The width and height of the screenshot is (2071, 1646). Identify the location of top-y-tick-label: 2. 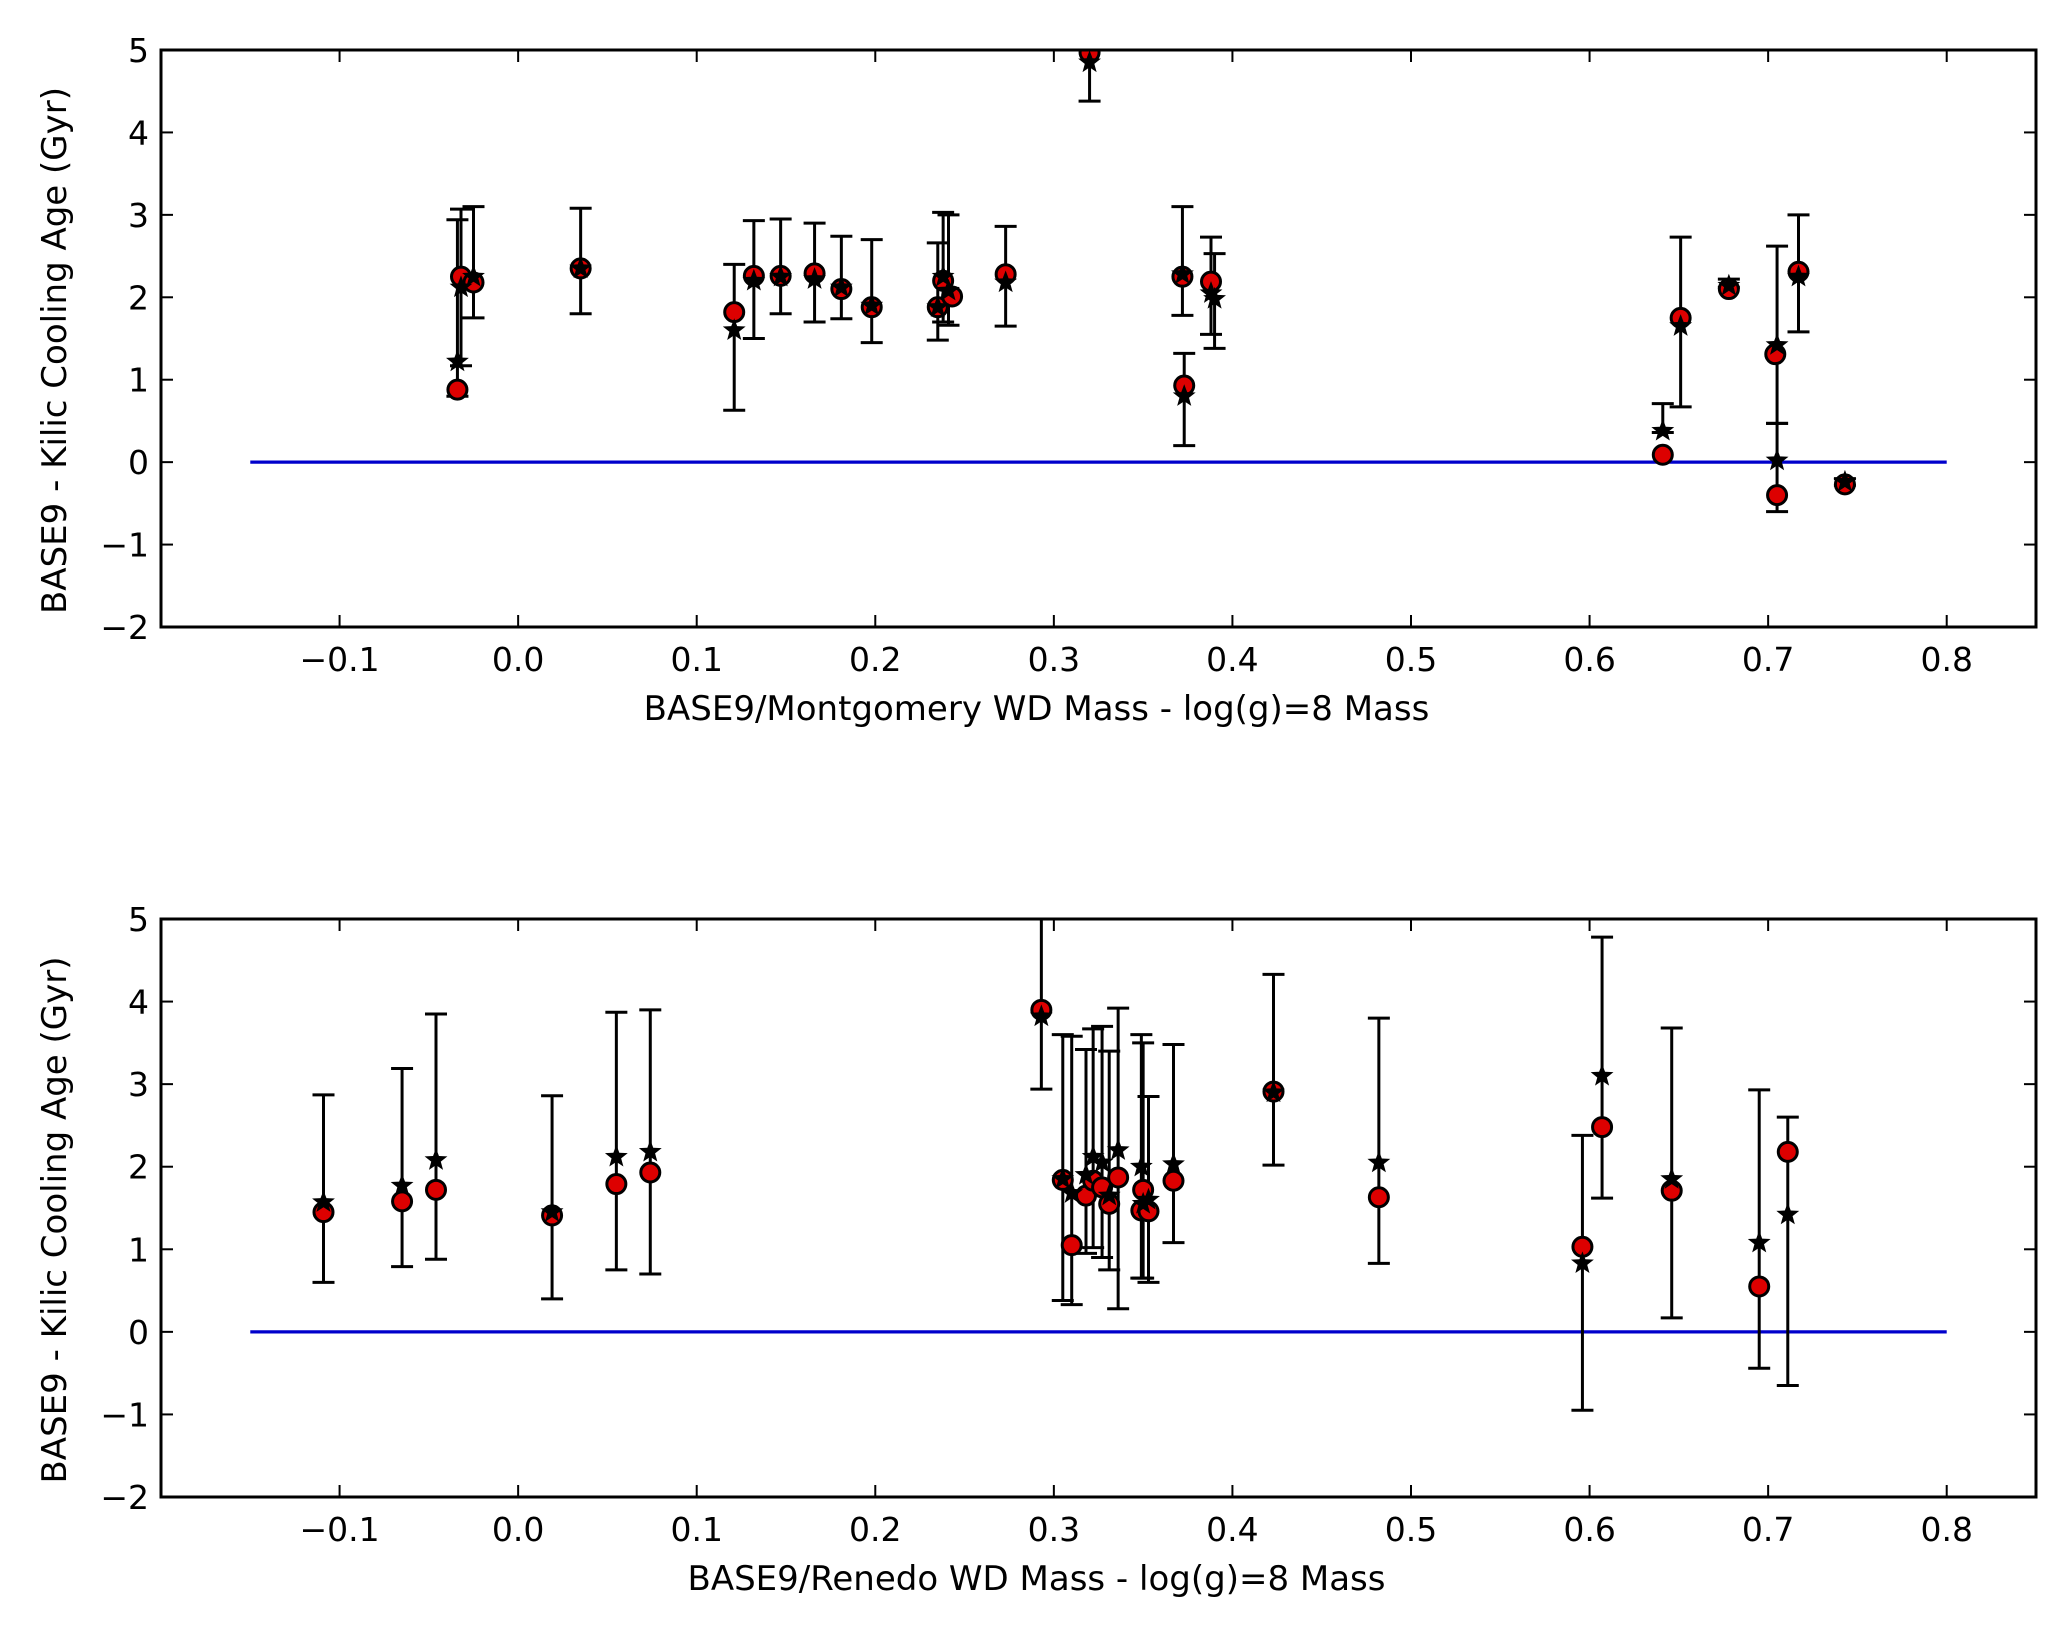
(138, 297).